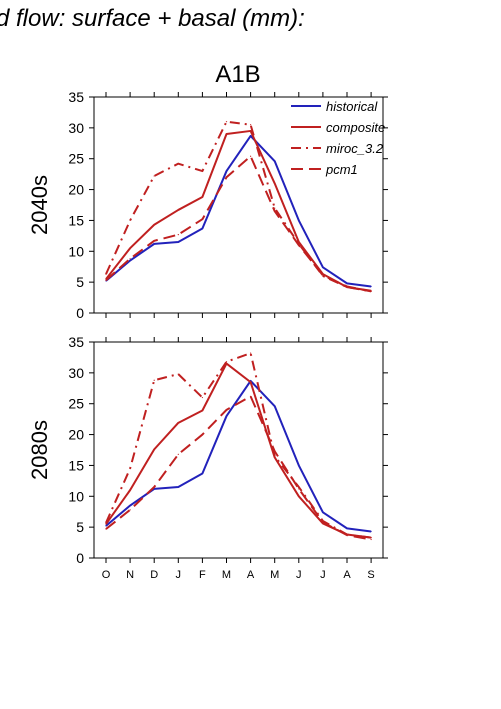 The width and height of the screenshot is (501, 709). What do you see at coordinates (80, 527) in the screenshot?
I see `y-tick-label: 5` at bounding box center [80, 527].